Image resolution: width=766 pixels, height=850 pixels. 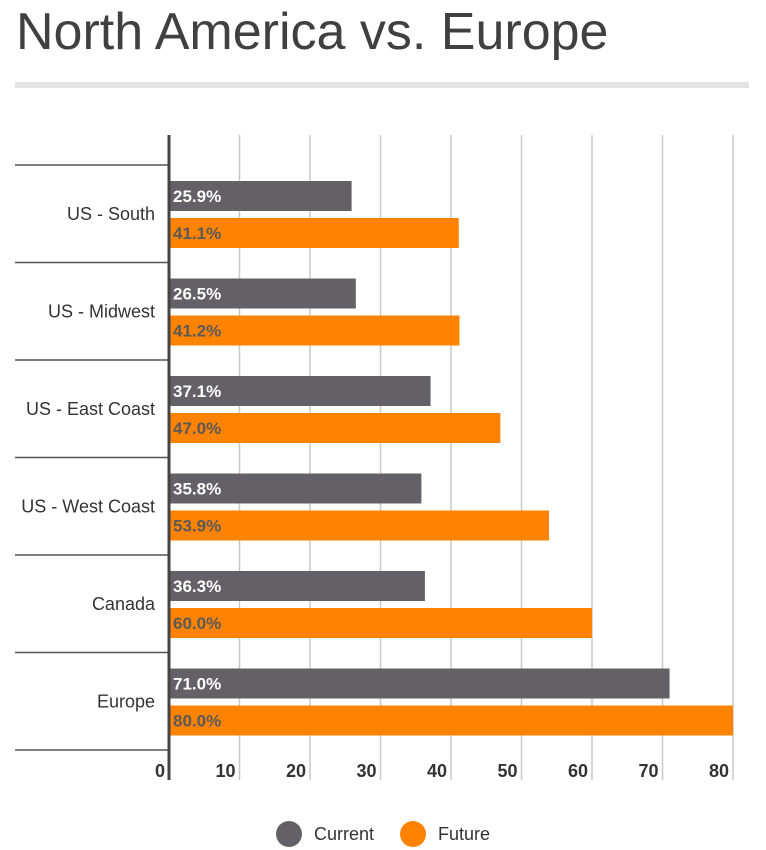 What do you see at coordinates (197, 721) in the screenshot?
I see `data-label-future: 80.0%` at bounding box center [197, 721].